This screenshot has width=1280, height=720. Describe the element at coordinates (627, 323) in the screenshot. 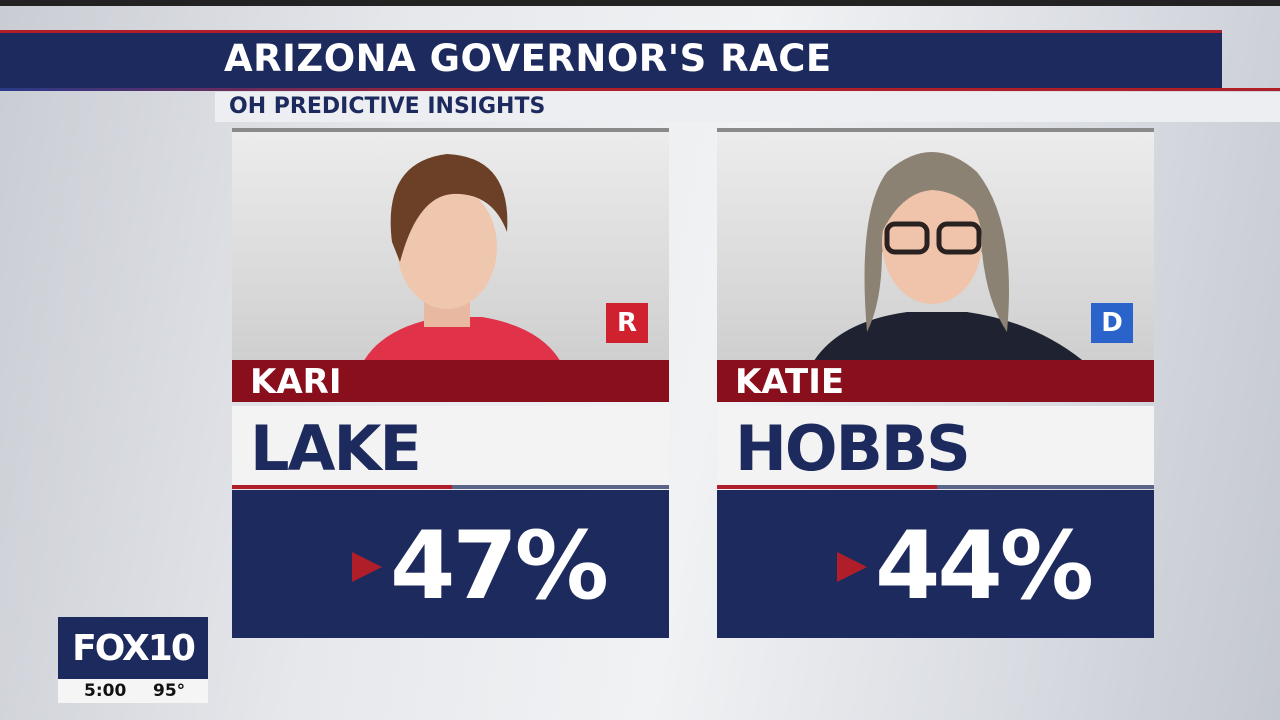

I see `party-badge: R` at that location.